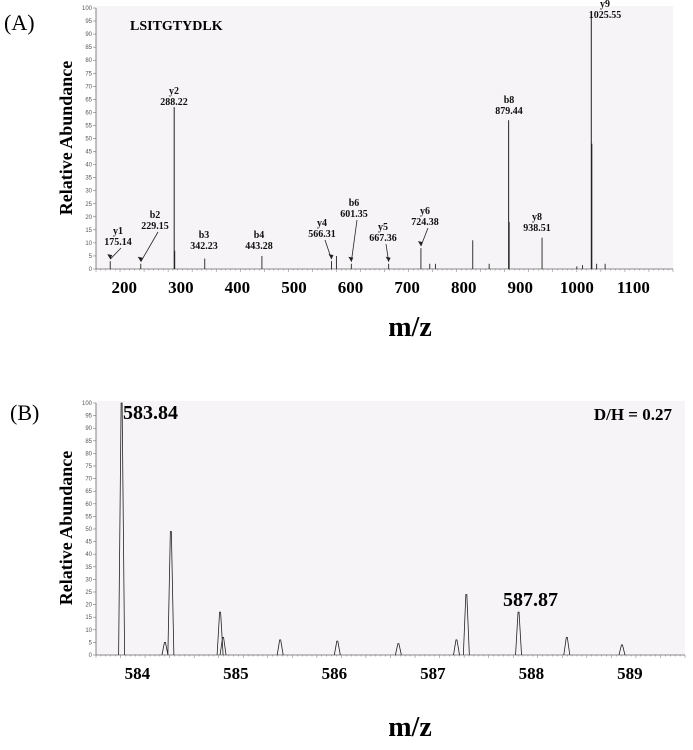 This screenshot has width=693, height=750. What do you see at coordinates (351, 287) in the screenshot?
I see `panel-a-x-tick-label: 600` at bounding box center [351, 287].